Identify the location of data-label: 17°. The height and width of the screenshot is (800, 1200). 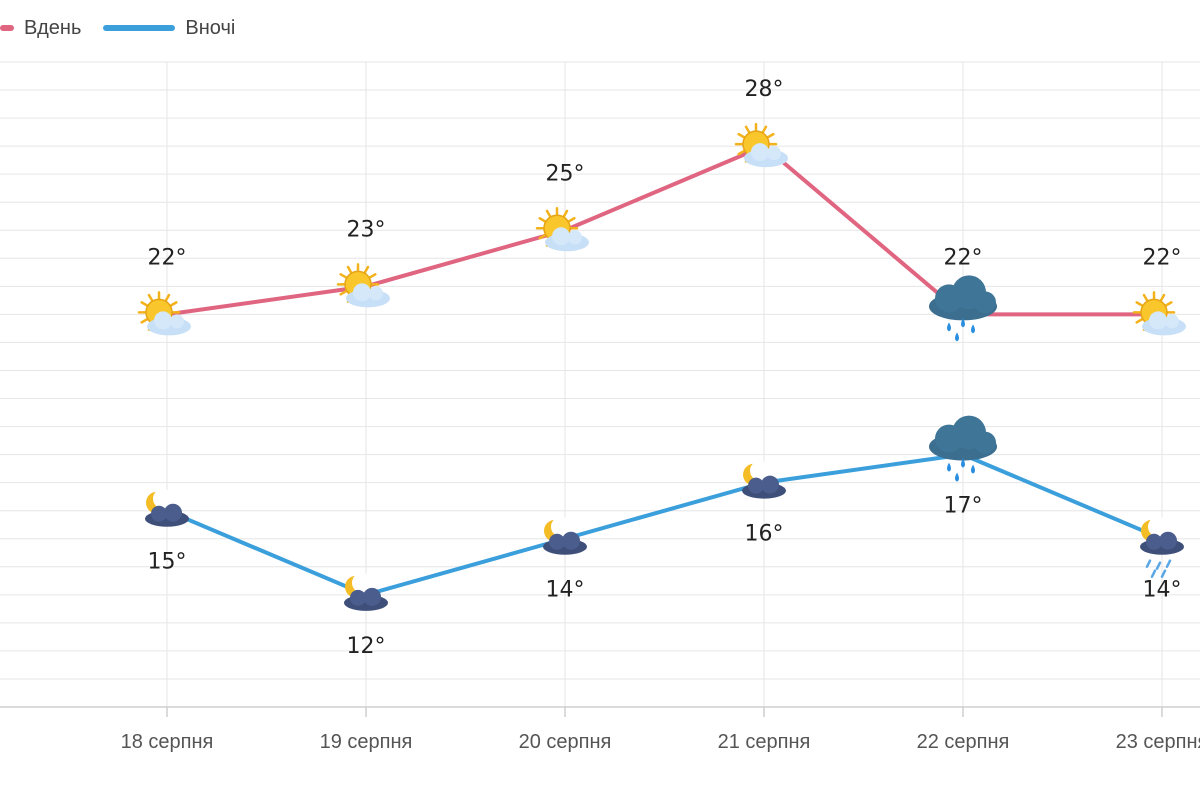
(963, 506).